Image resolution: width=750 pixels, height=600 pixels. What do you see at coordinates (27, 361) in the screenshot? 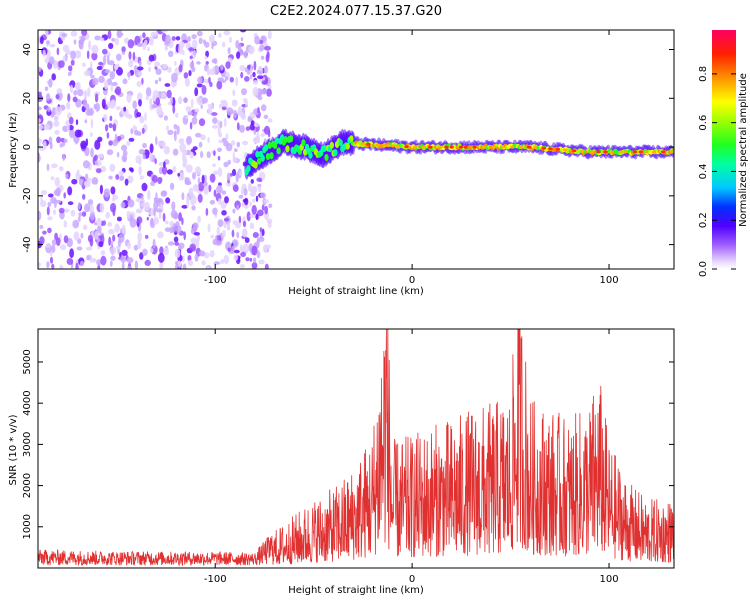
I see `y-tick-label: 5000` at bounding box center [27, 361].